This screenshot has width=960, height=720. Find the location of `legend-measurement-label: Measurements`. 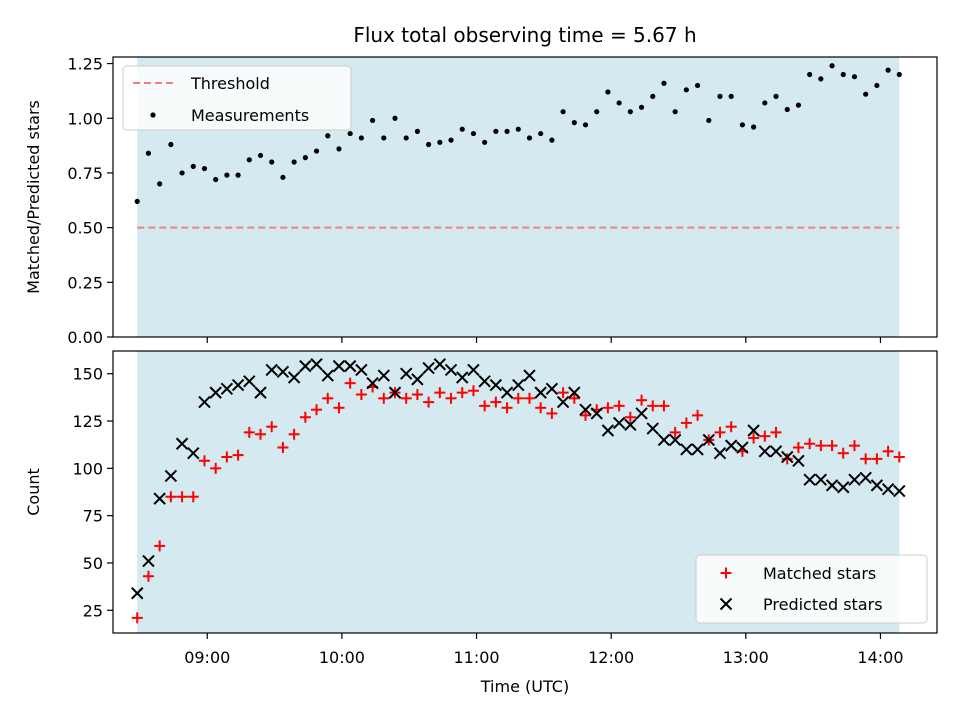

legend-measurement-label: Measurements is located at coordinates (250, 115).